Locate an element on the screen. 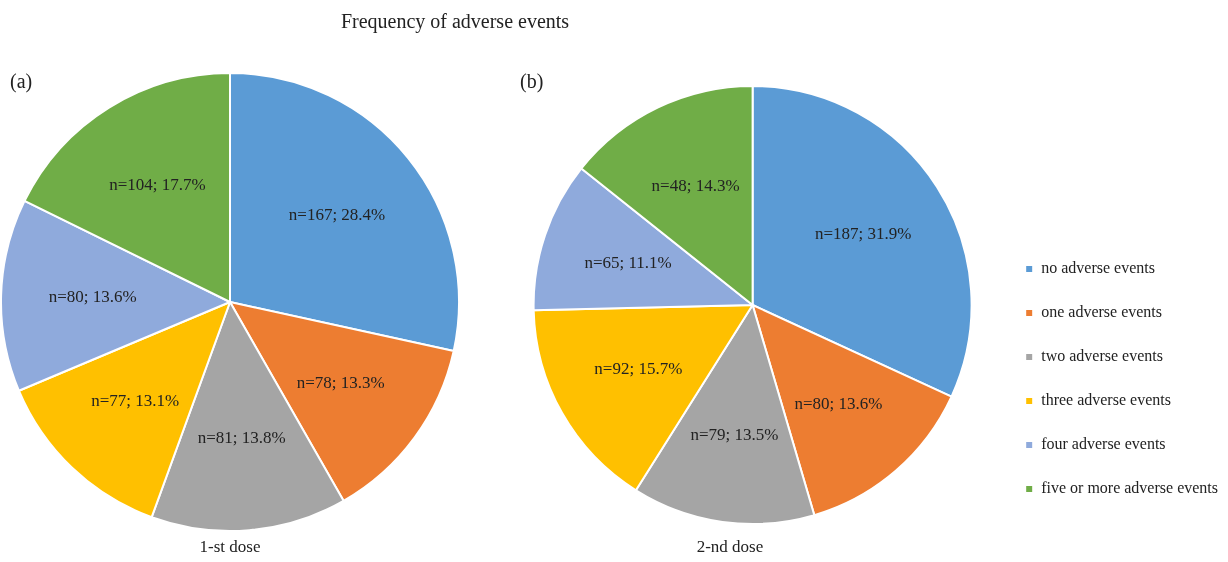 The width and height of the screenshot is (1228, 562). legend-label: three adverse events is located at coordinates (1106, 400).